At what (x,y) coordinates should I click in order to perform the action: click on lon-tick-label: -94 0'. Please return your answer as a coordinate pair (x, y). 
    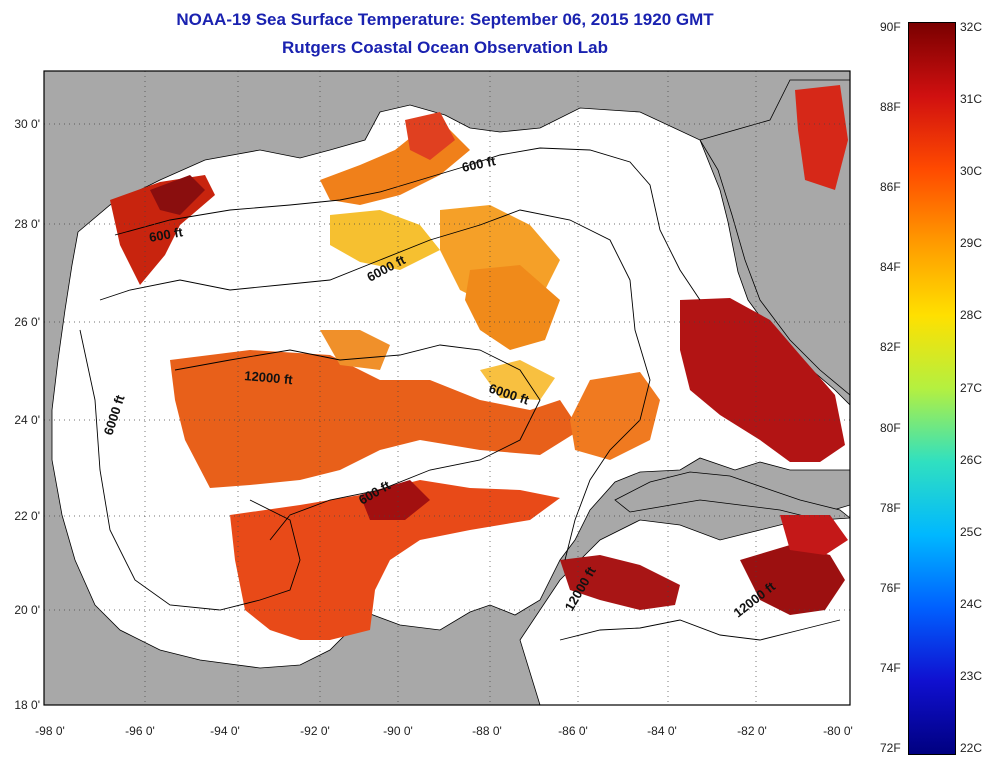
    Looking at the image, I should click on (225, 731).